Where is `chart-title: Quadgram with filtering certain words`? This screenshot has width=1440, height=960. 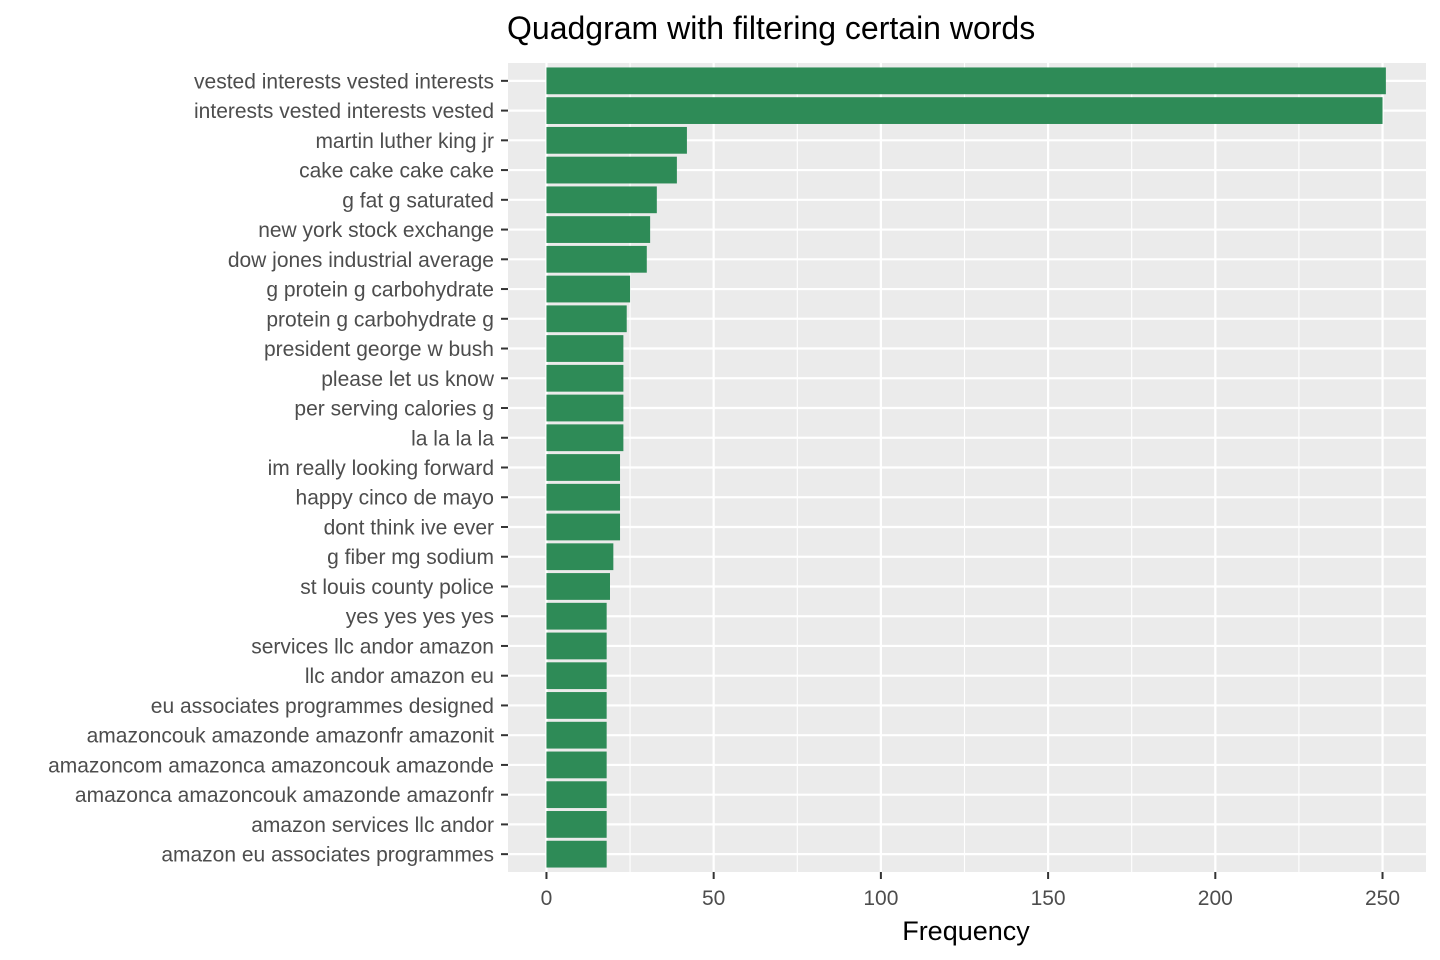 chart-title: Quadgram with filtering certain words is located at coordinates (771, 28).